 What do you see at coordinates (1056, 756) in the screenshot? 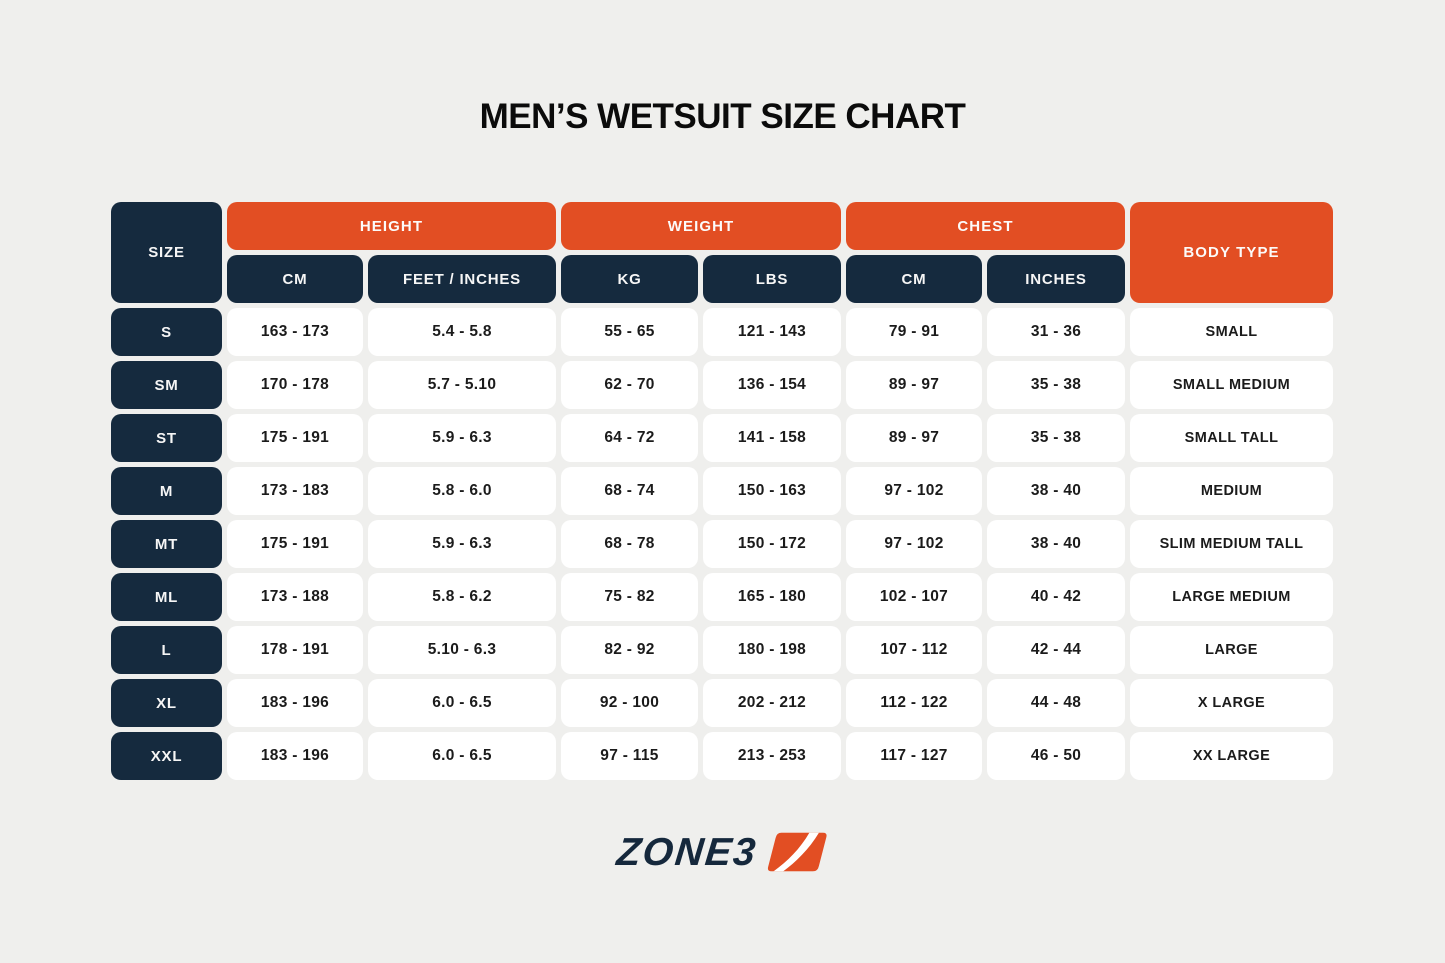
I see `chest-in-cell: 46 - 50` at bounding box center [1056, 756].